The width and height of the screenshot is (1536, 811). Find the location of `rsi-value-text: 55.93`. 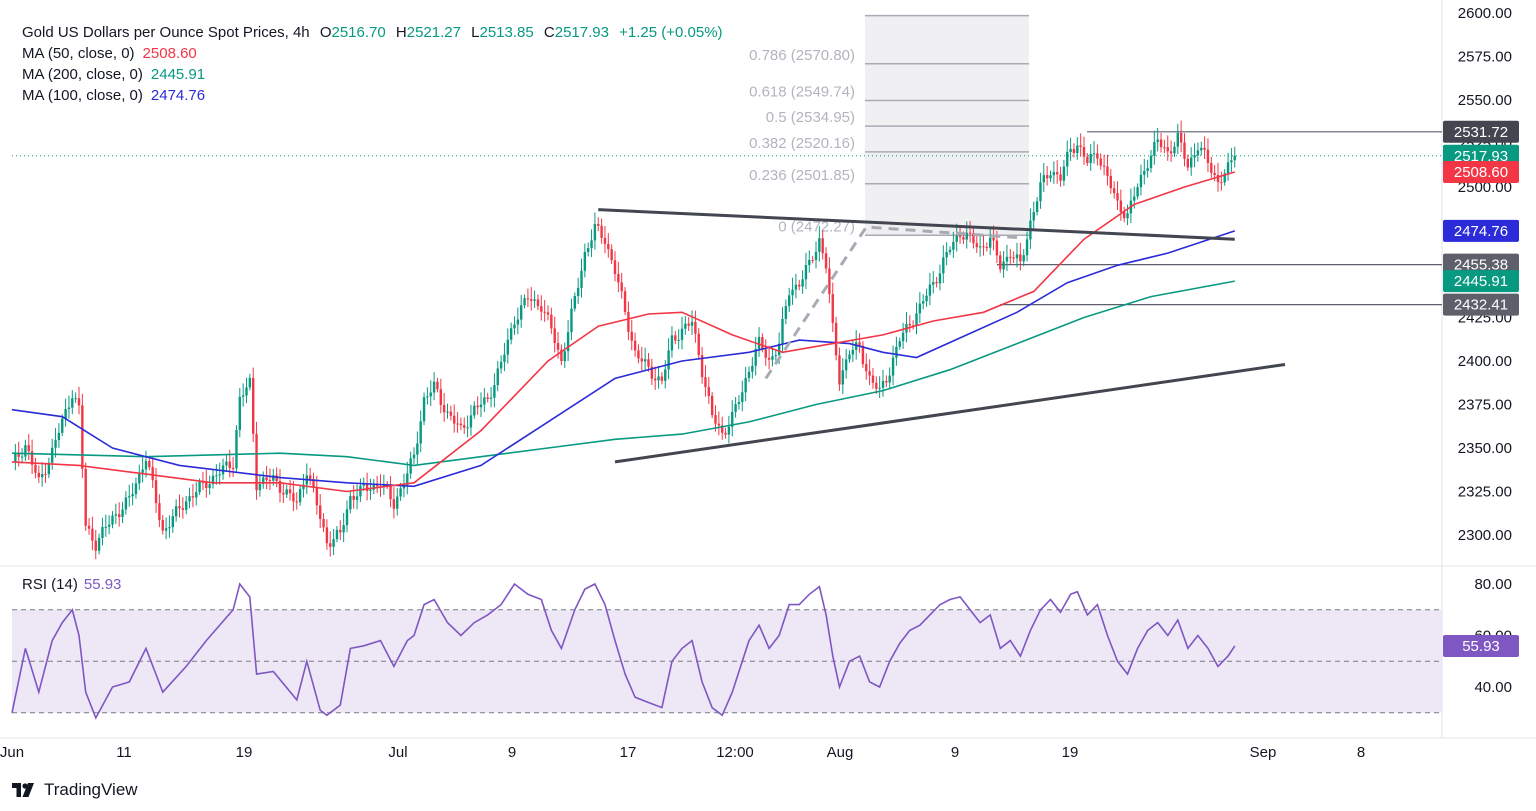

rsi-value-text: 55.93 is located at coordinates (1481, 646).